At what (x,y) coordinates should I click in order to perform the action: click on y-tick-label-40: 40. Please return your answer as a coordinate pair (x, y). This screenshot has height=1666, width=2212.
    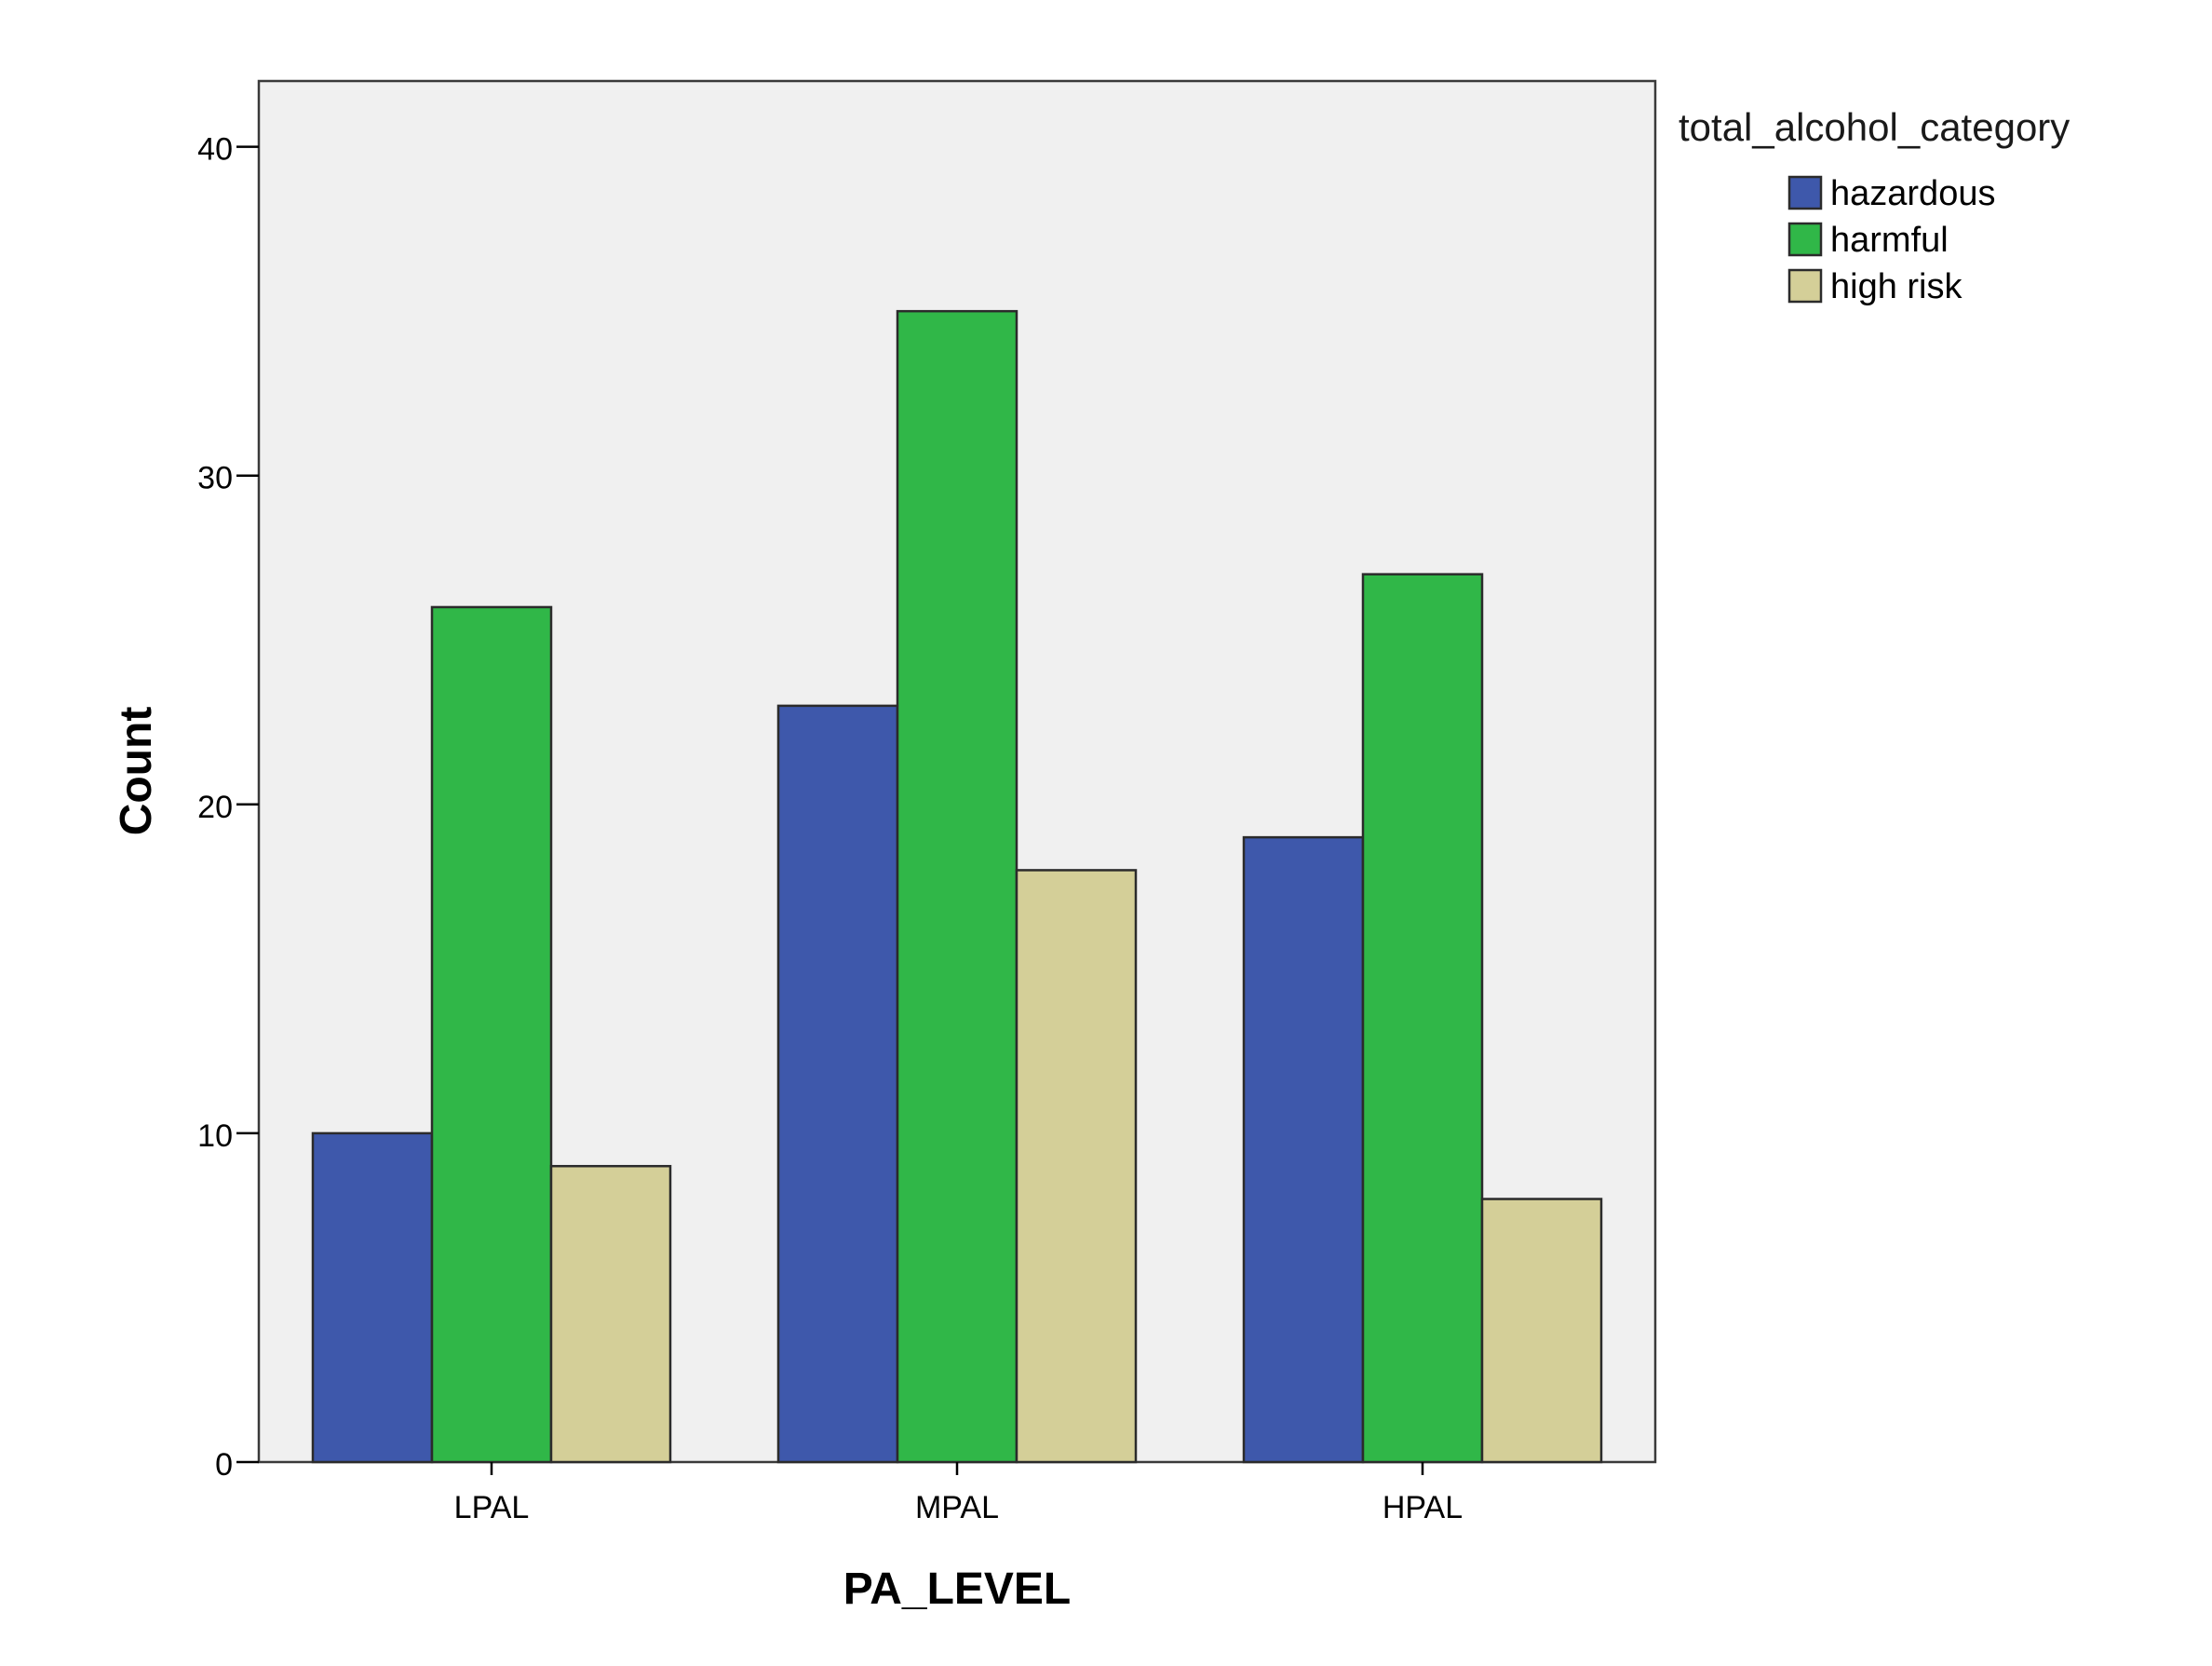
    Looking at the image, I should click on (215, 150).